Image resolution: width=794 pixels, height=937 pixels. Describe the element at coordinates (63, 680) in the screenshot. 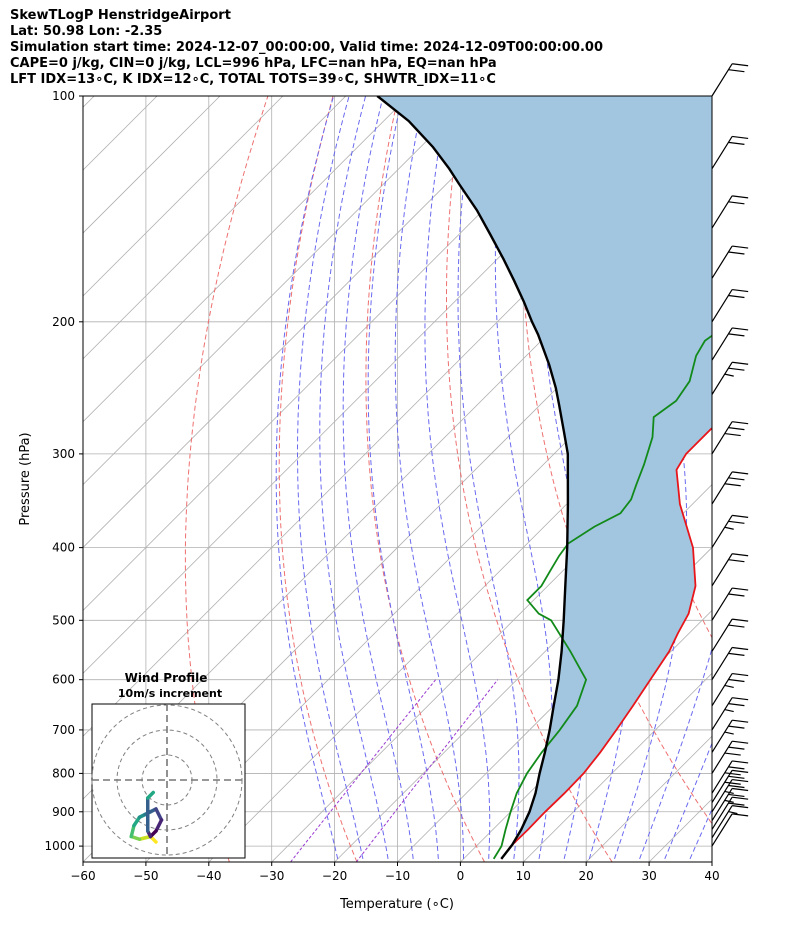

I see `y-tick-label: 600` at that location.